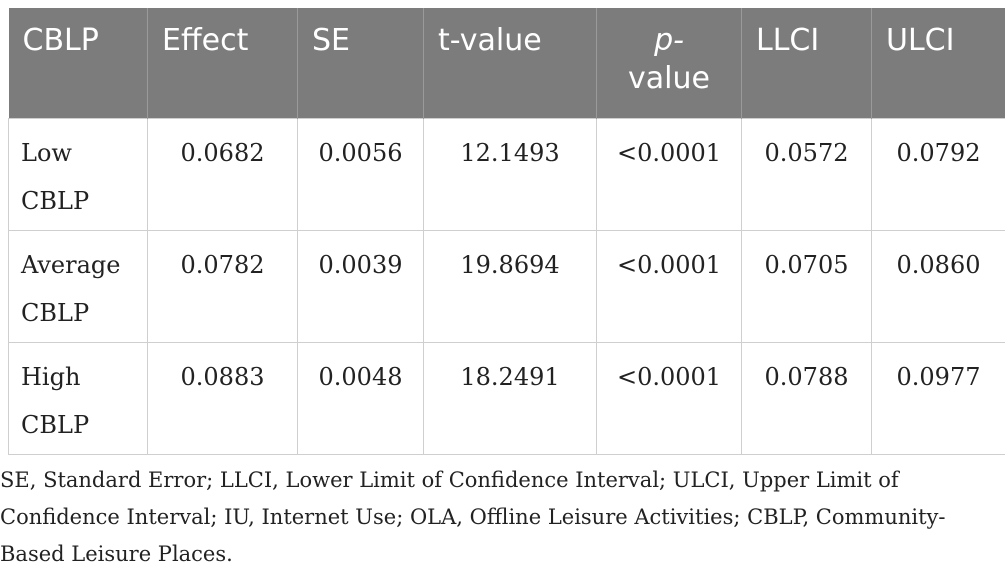 The width and height of the screenshot is (1005, 584). I want to click on cell-llci: 0.0572, so click(806, 174).